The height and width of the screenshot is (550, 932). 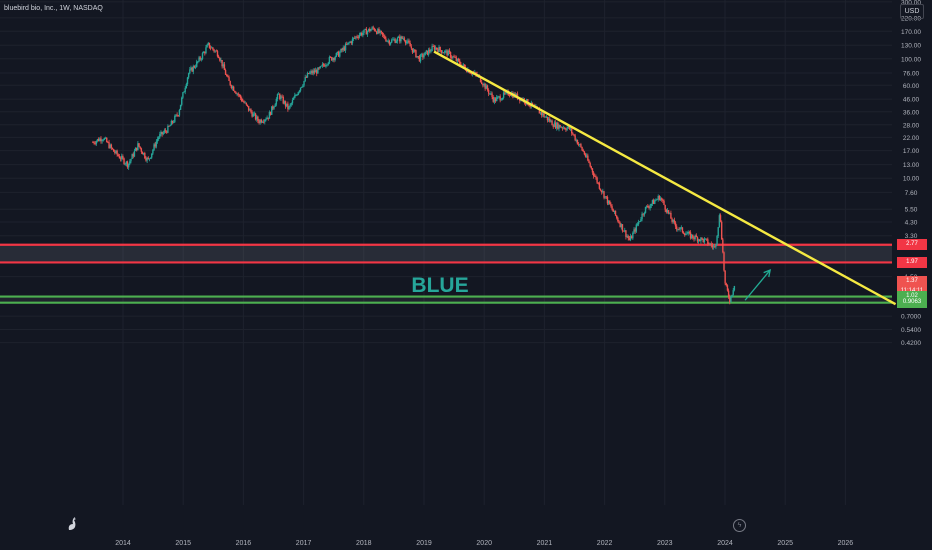 What do you see at coordinates (912, 11) in the screenshot?
I see `currency-button: USD` at bounding box center [912, 11].